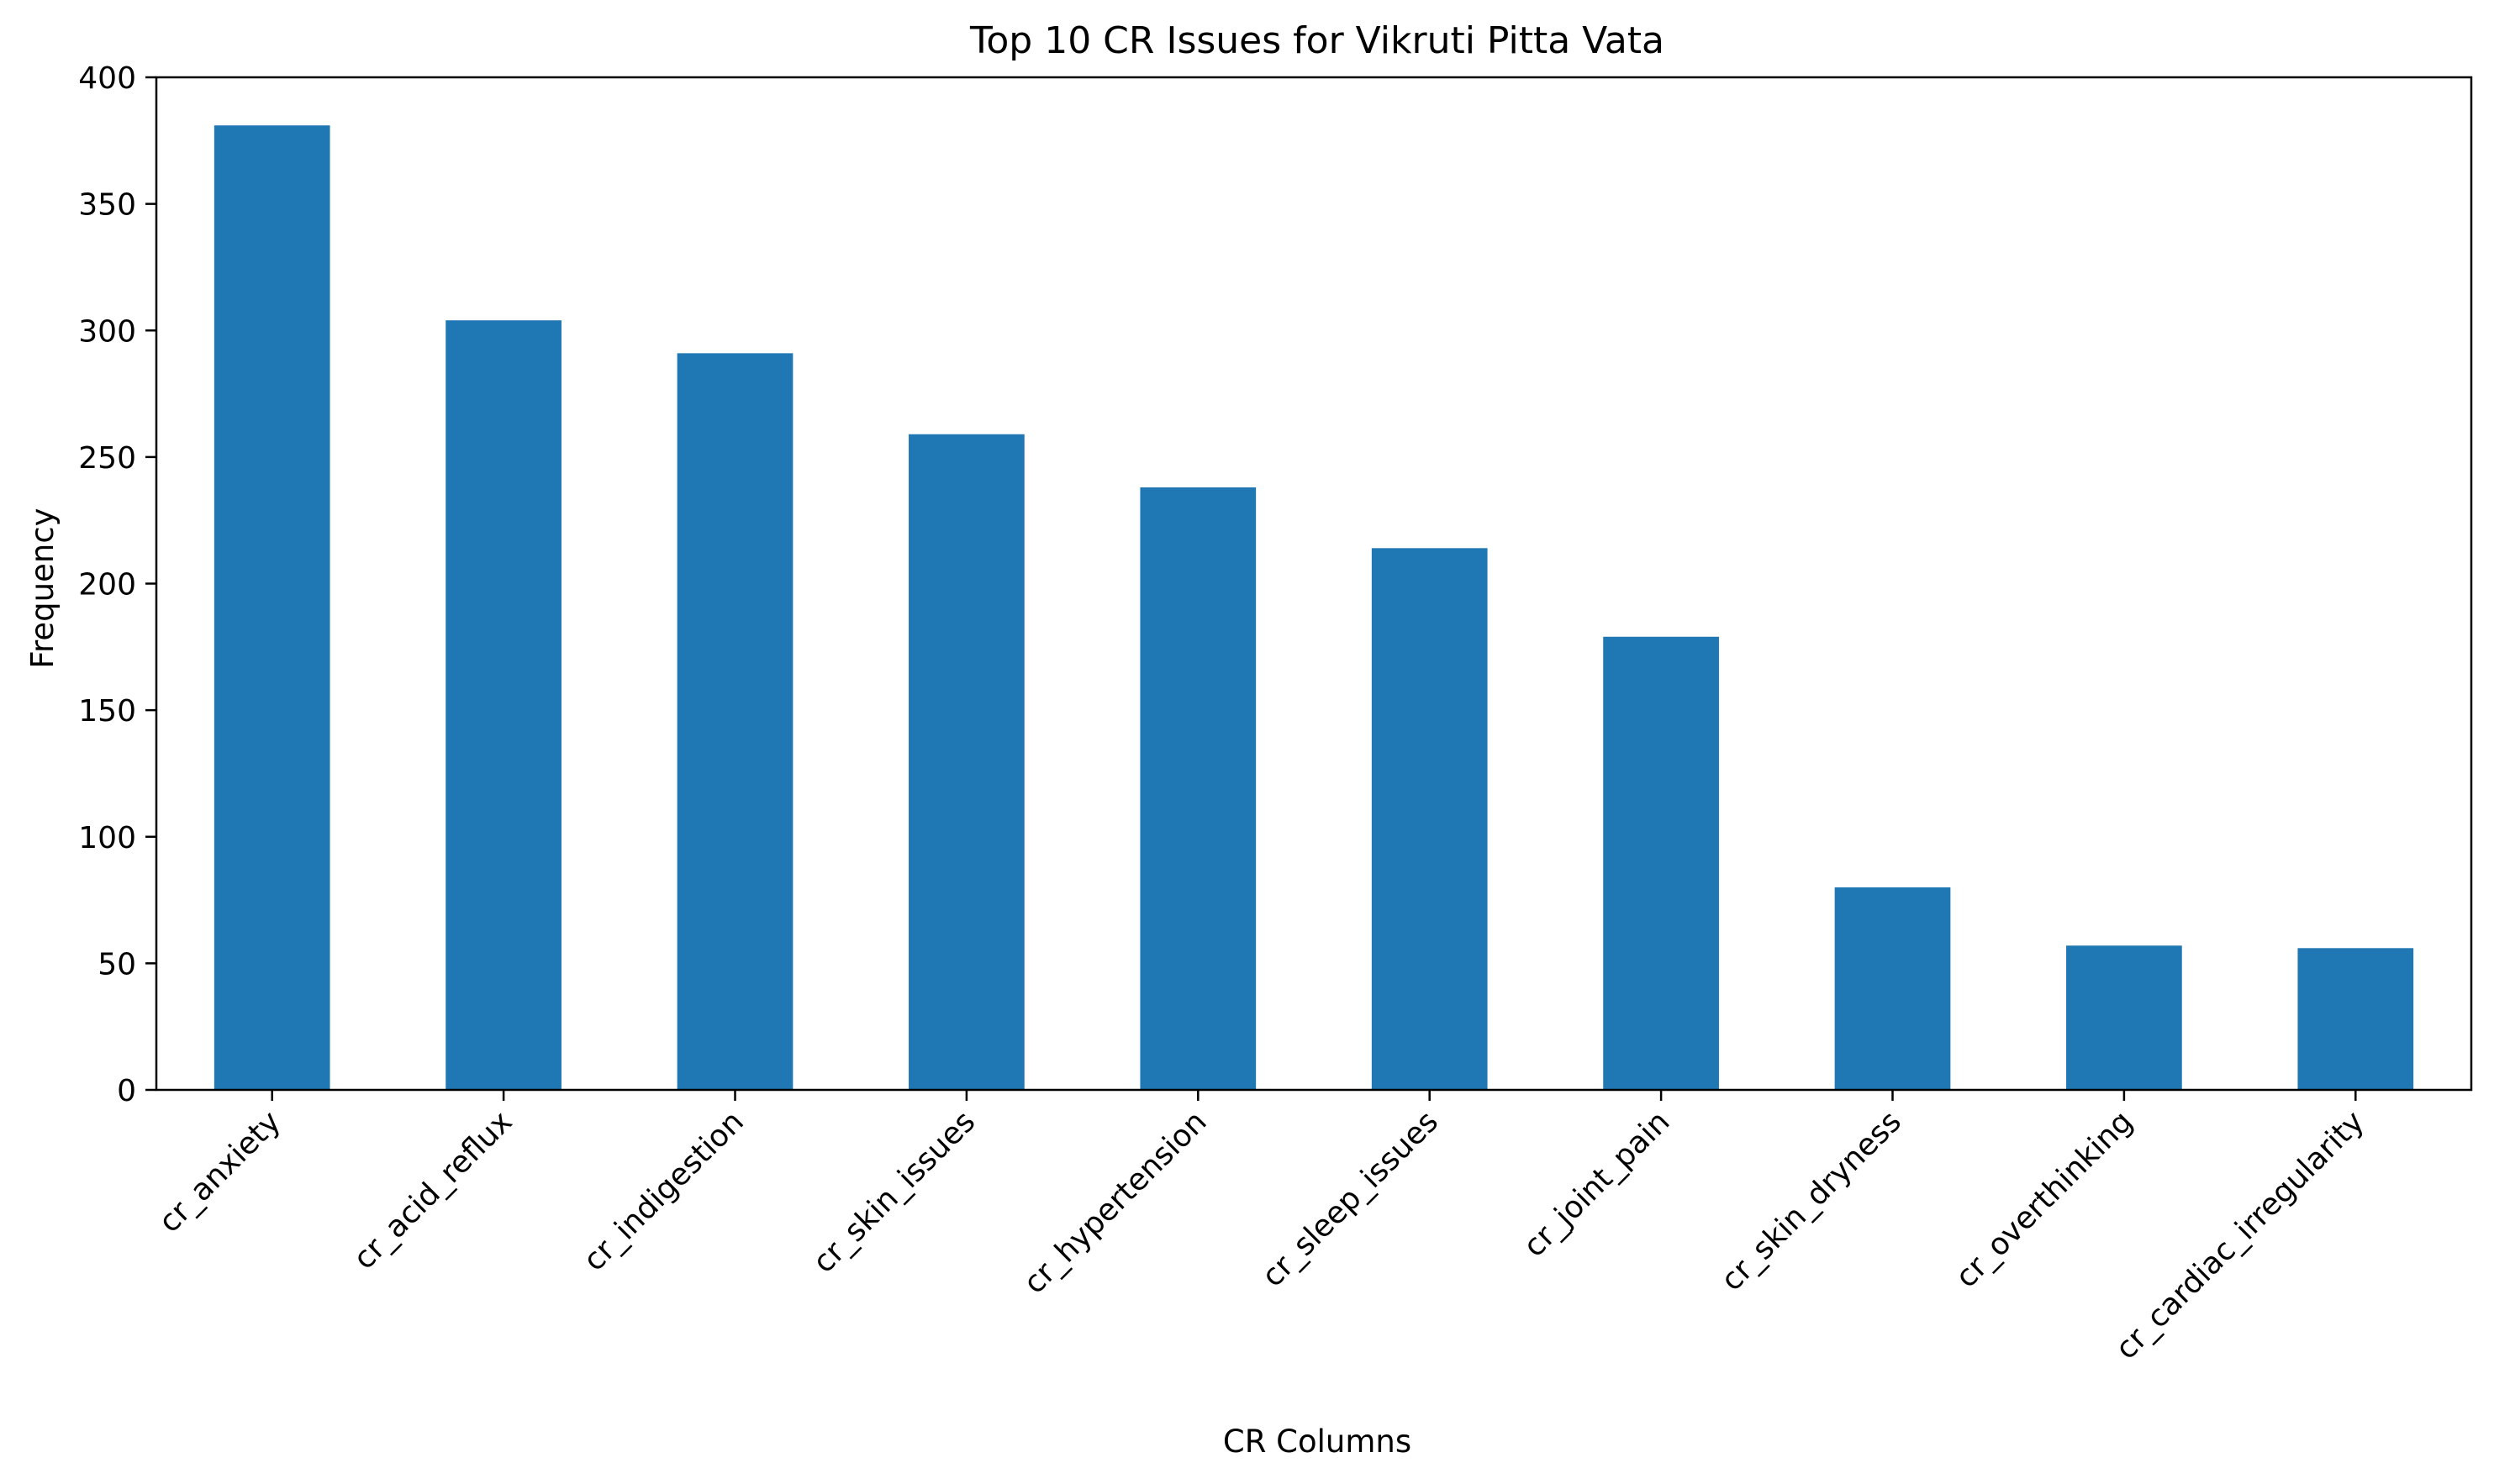  Describe the element at coordinates (126, 1091) in the screenshot. I see `y-tick-label: 0` at that location.